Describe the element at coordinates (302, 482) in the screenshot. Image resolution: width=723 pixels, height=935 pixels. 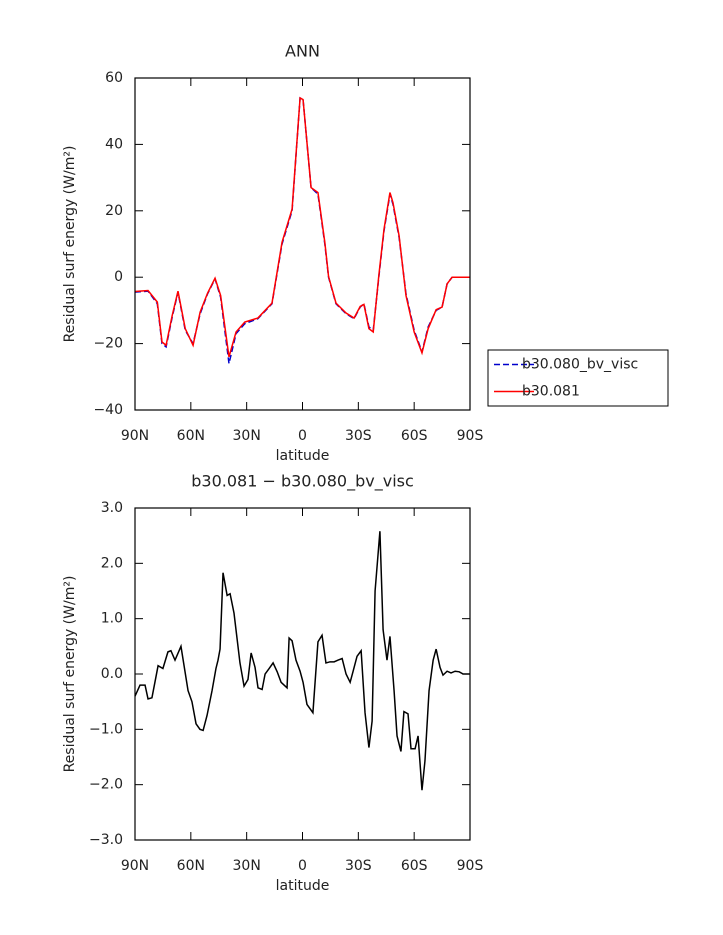
I see `chart-title: b30.081 − b30.080_bv_visc` at that location.